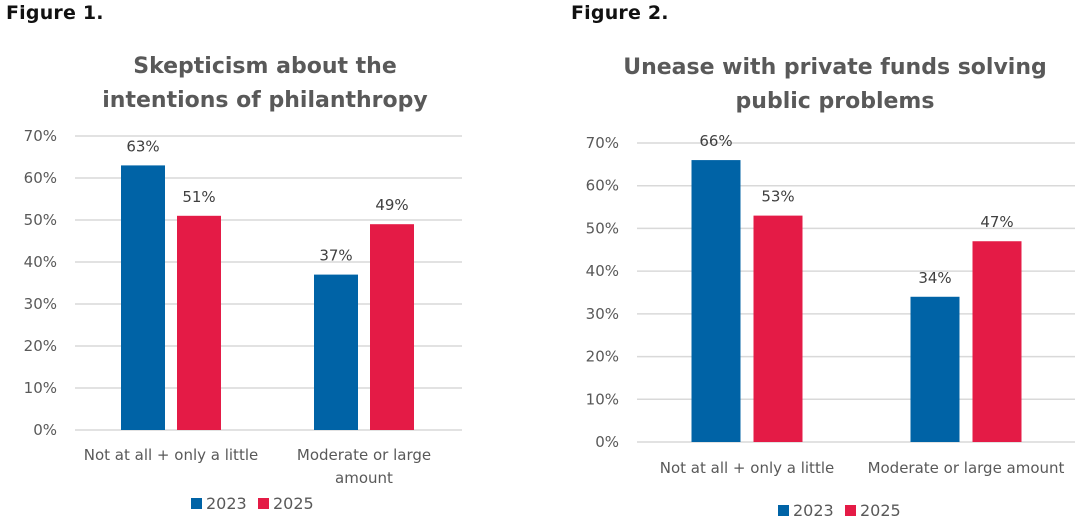 Image resolution: width=1090 pixels, height=530 pixels. What do you see at coordinates (45, 430) in the screenshot?
I see `chart-1-y-tick-label: 0%` at bounding box center [45, 430].